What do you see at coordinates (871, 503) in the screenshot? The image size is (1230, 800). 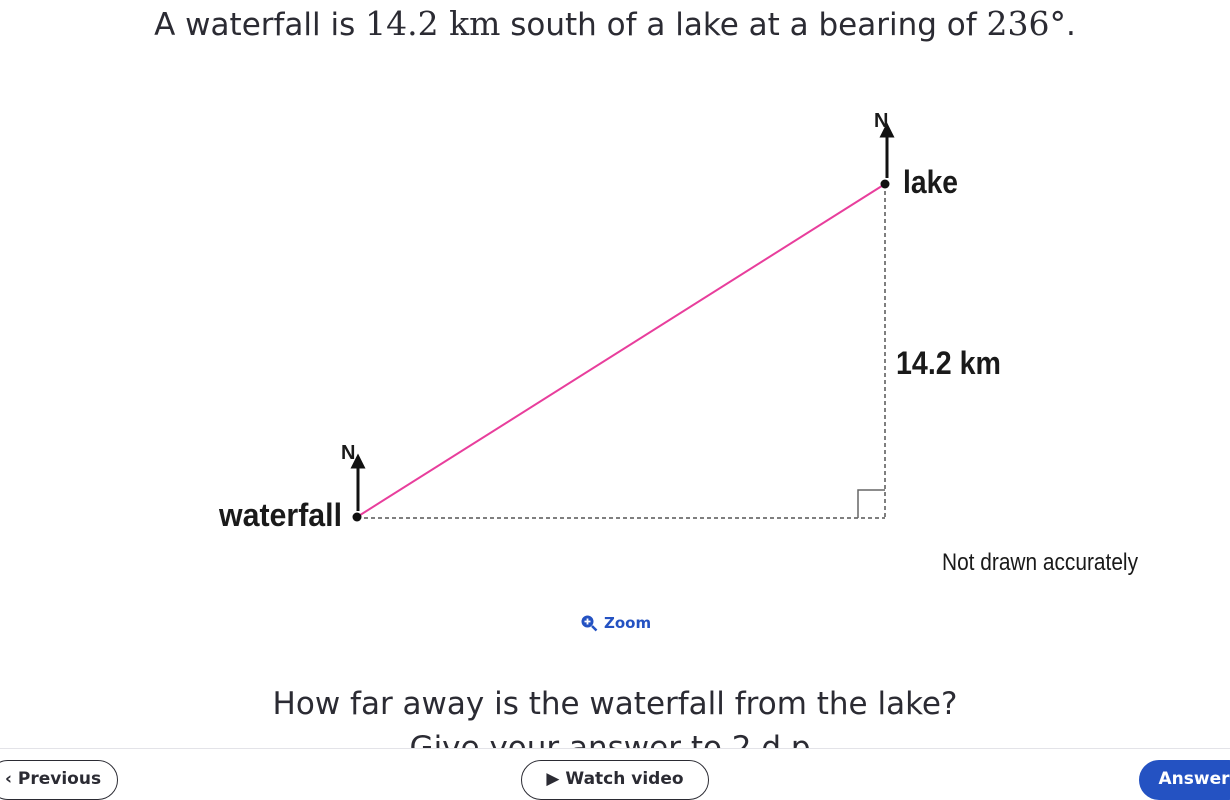 I see `right-angle` at bounding box center [871, 503].